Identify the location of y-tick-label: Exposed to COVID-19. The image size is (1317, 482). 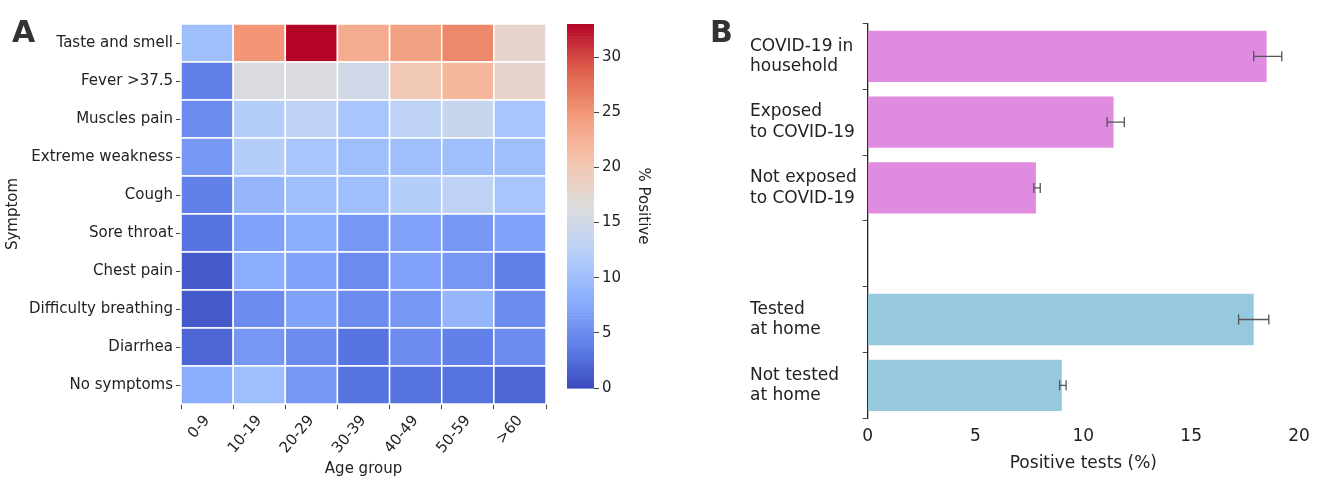
(802, 120).